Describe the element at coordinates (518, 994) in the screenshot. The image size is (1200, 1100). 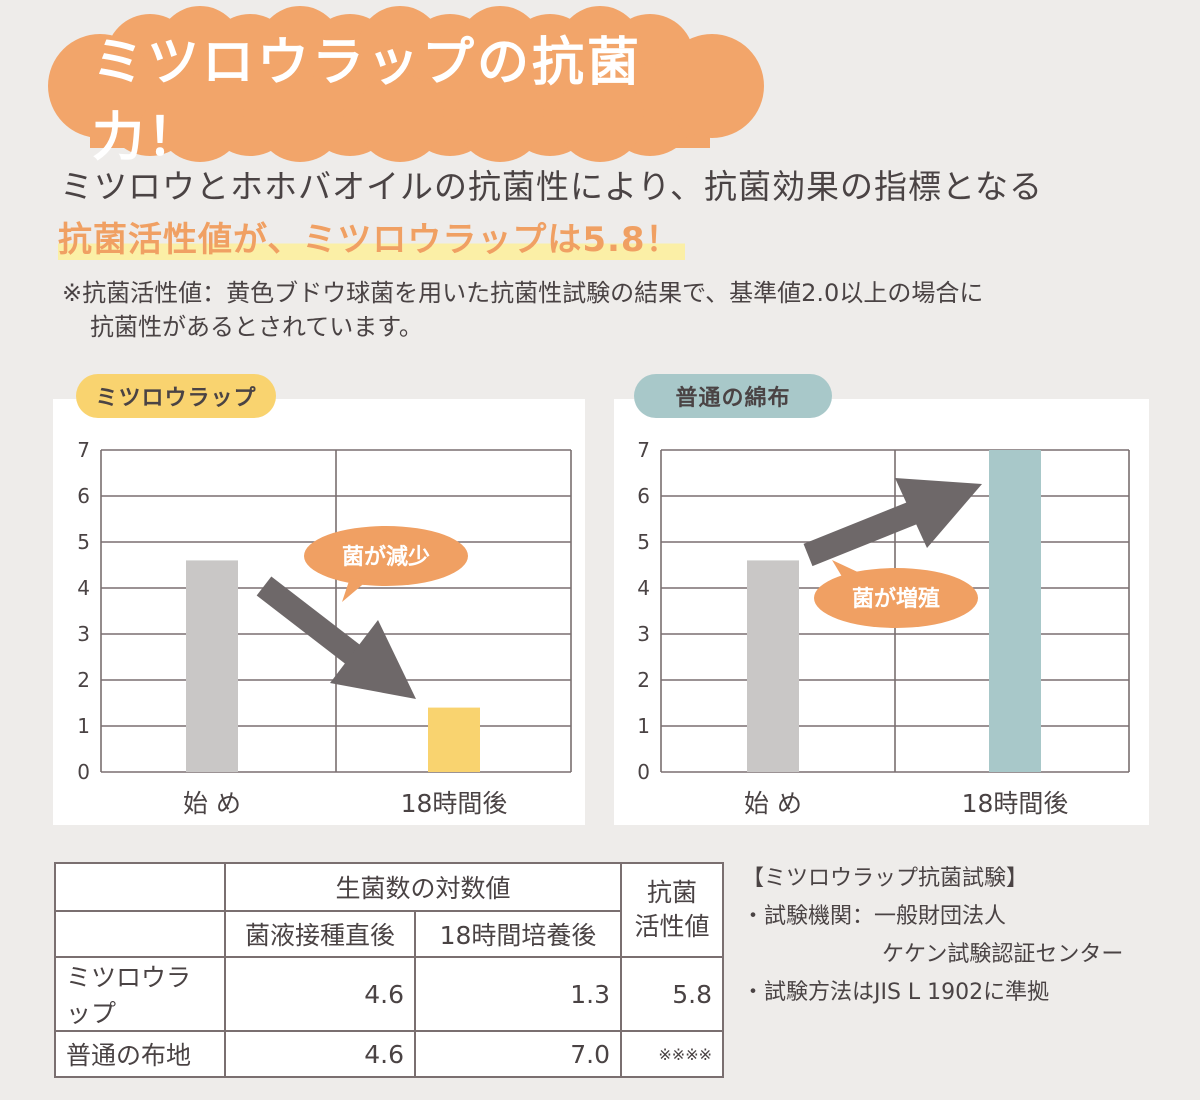
I see `table-cell: 1.3` at that location.